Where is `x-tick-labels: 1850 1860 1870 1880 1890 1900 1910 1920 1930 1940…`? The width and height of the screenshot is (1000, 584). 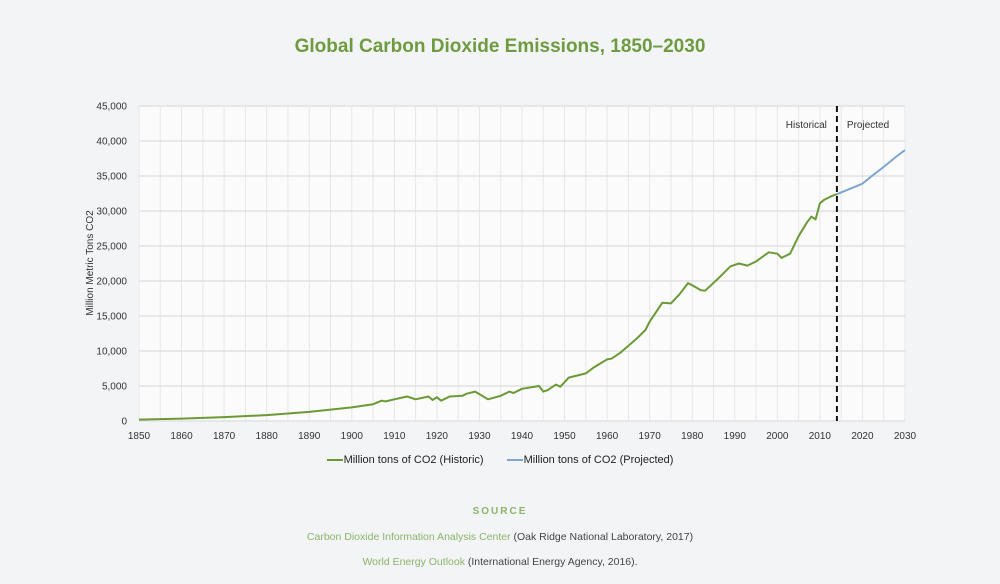
x-tick-labels: 1850 1860 1870 1880 1890 1900 1910 1920 1930 1940… is located at coordinates (522, 436).